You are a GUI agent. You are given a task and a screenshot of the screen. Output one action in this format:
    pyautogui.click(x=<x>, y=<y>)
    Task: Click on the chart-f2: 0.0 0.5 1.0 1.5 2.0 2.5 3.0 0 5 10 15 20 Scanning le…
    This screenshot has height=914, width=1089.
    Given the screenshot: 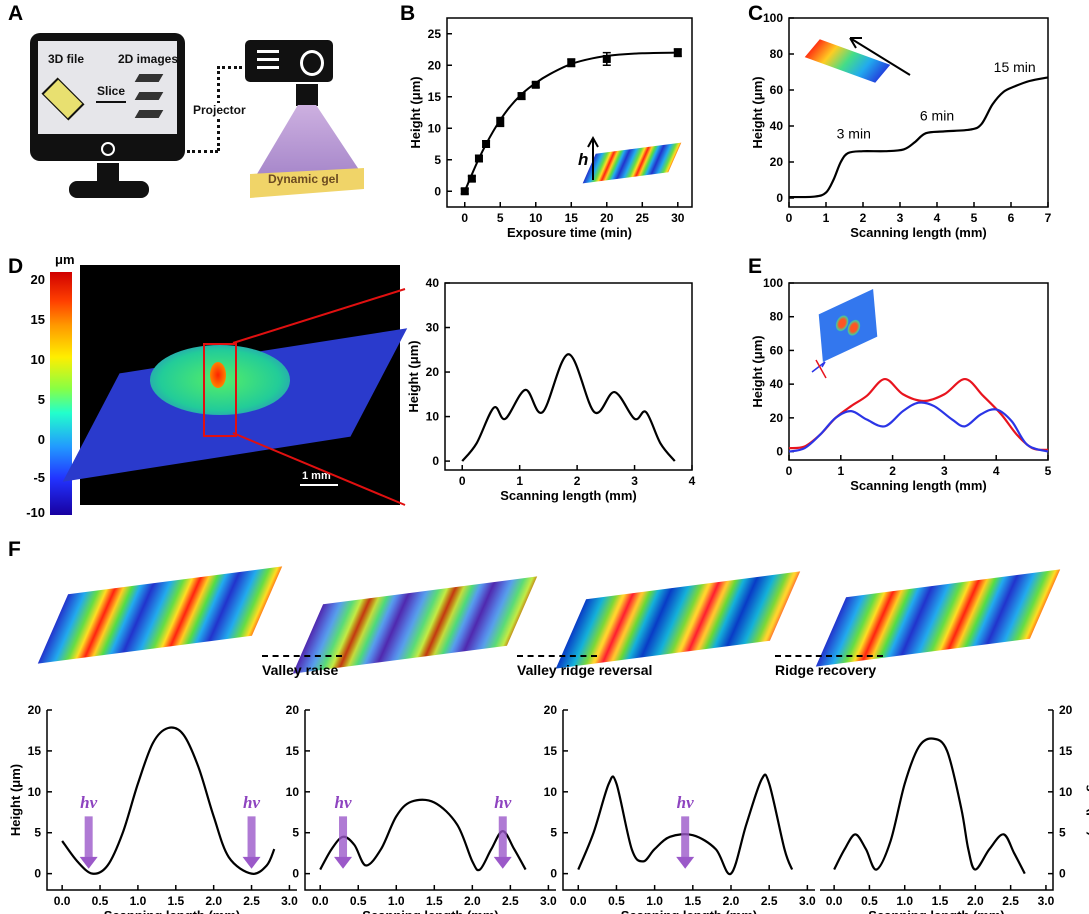 What is the action you would take?
    pyautogui.click(x=421, y=808)
    